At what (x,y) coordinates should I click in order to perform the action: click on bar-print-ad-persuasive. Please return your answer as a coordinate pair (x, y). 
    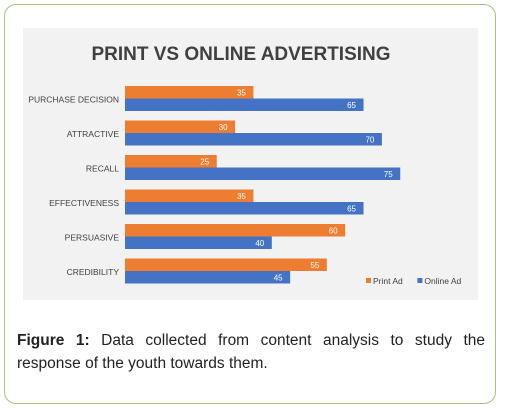
    Looking at the image, I should click on (235, 230).